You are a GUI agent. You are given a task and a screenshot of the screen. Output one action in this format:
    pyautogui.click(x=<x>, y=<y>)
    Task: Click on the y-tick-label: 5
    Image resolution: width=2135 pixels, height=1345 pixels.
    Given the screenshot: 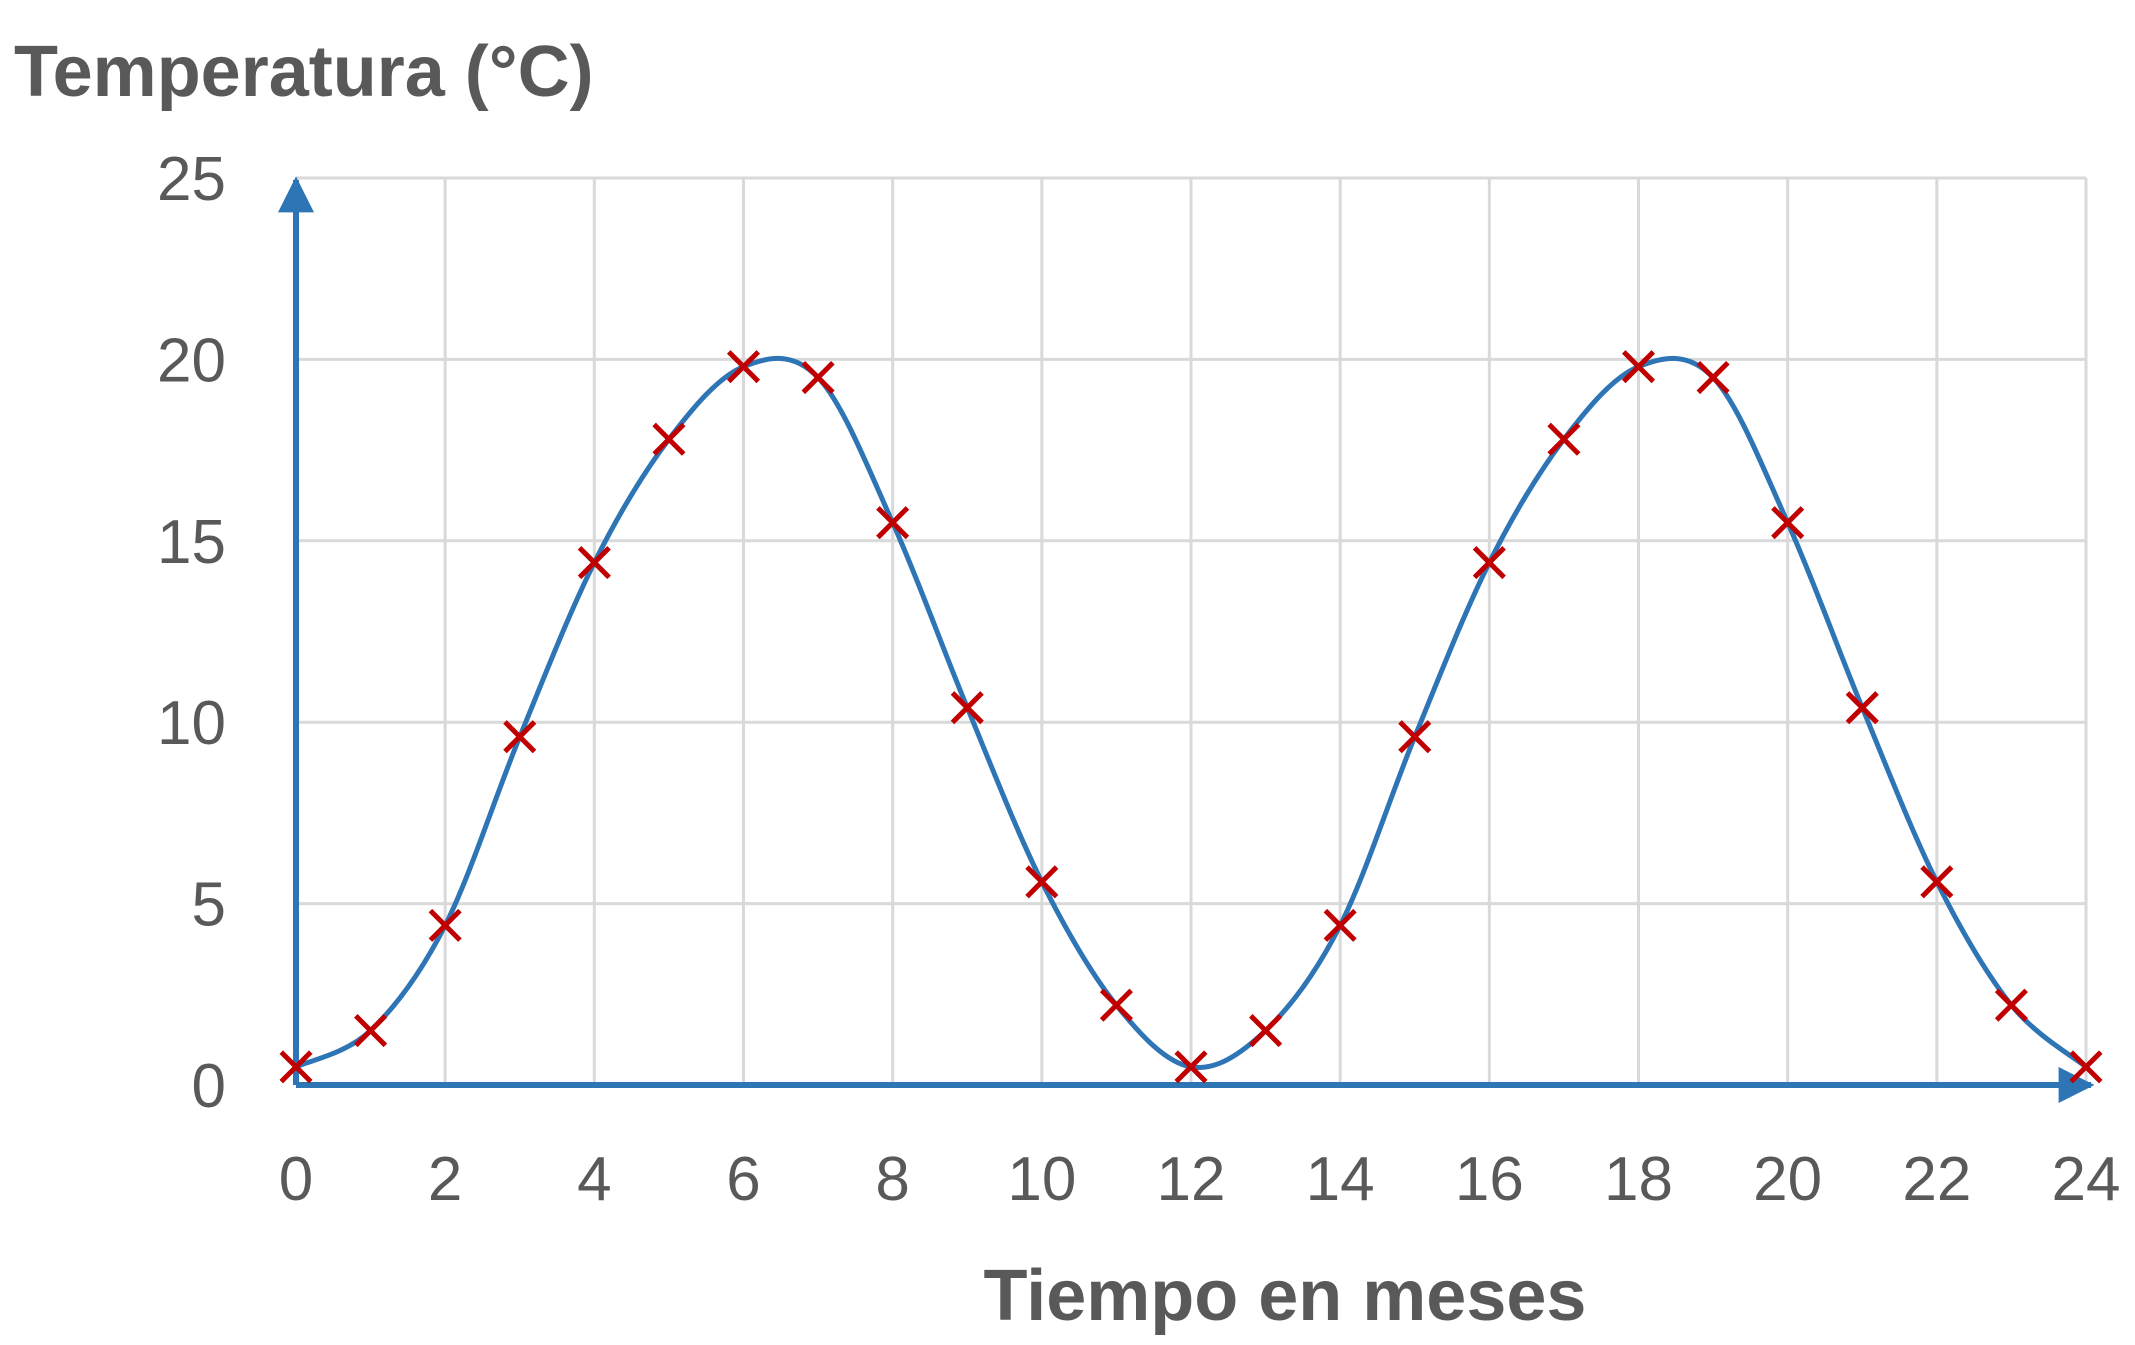 What is the action you would take?
    pyautogui.click(x=209, y=905)
    